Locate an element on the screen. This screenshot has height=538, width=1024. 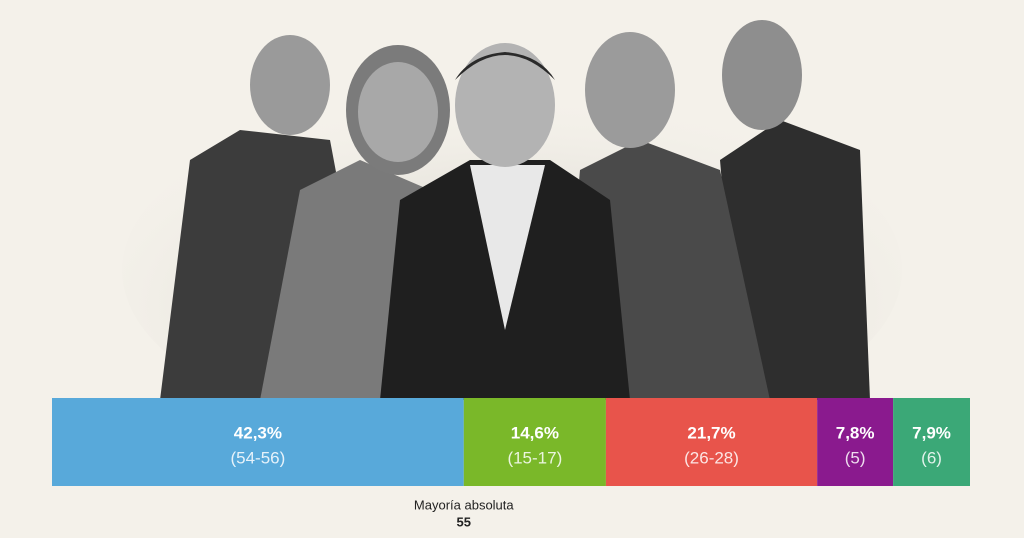
value-label: 21,7% is located at coordinates (711, 432).